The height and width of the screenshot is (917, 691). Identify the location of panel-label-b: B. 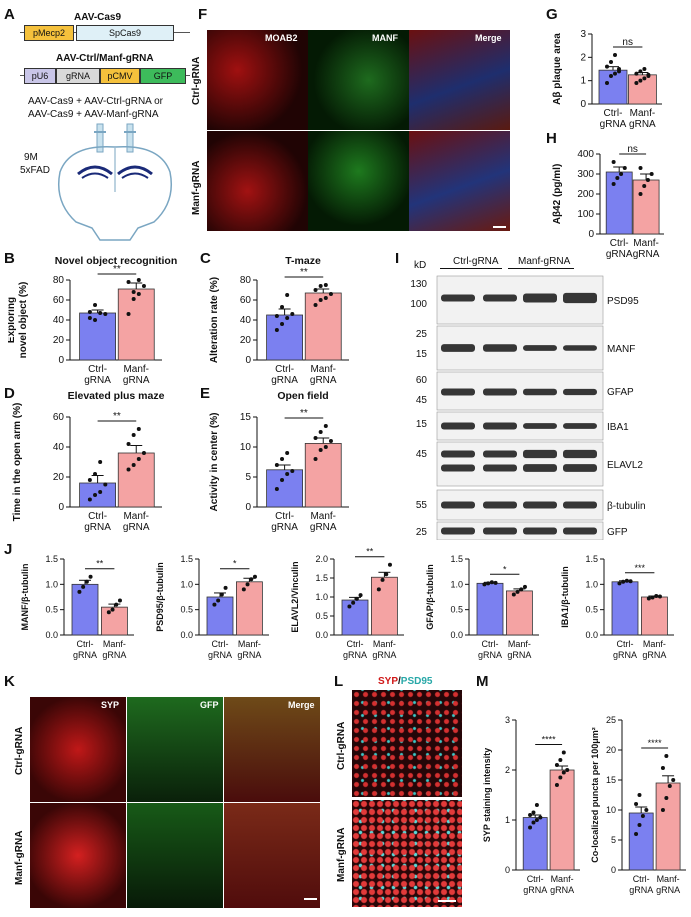
(9, 258).